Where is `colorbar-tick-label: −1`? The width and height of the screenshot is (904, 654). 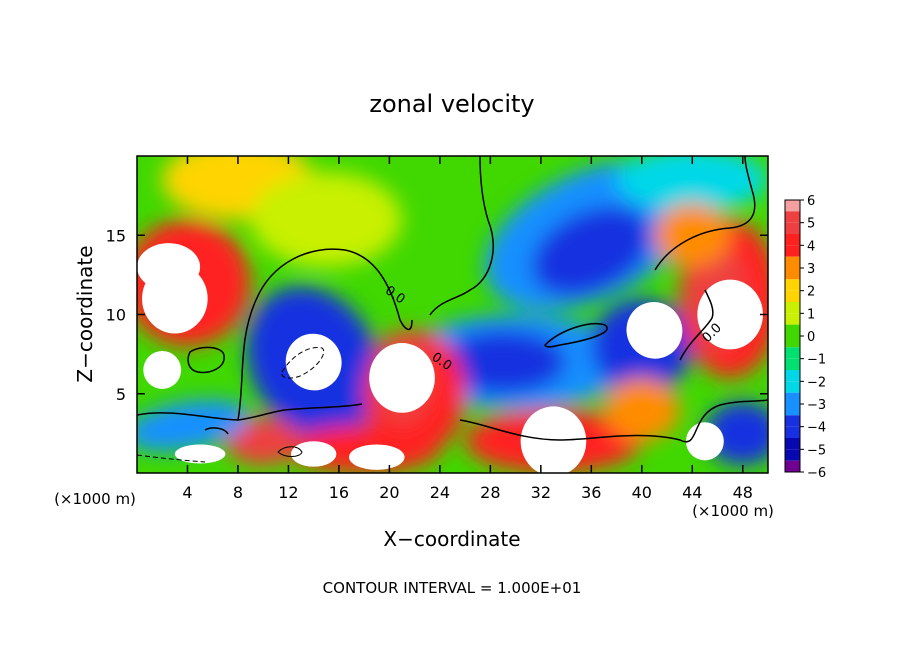
colorbar-tick-label: −1 is located at coordinates (816, 360).